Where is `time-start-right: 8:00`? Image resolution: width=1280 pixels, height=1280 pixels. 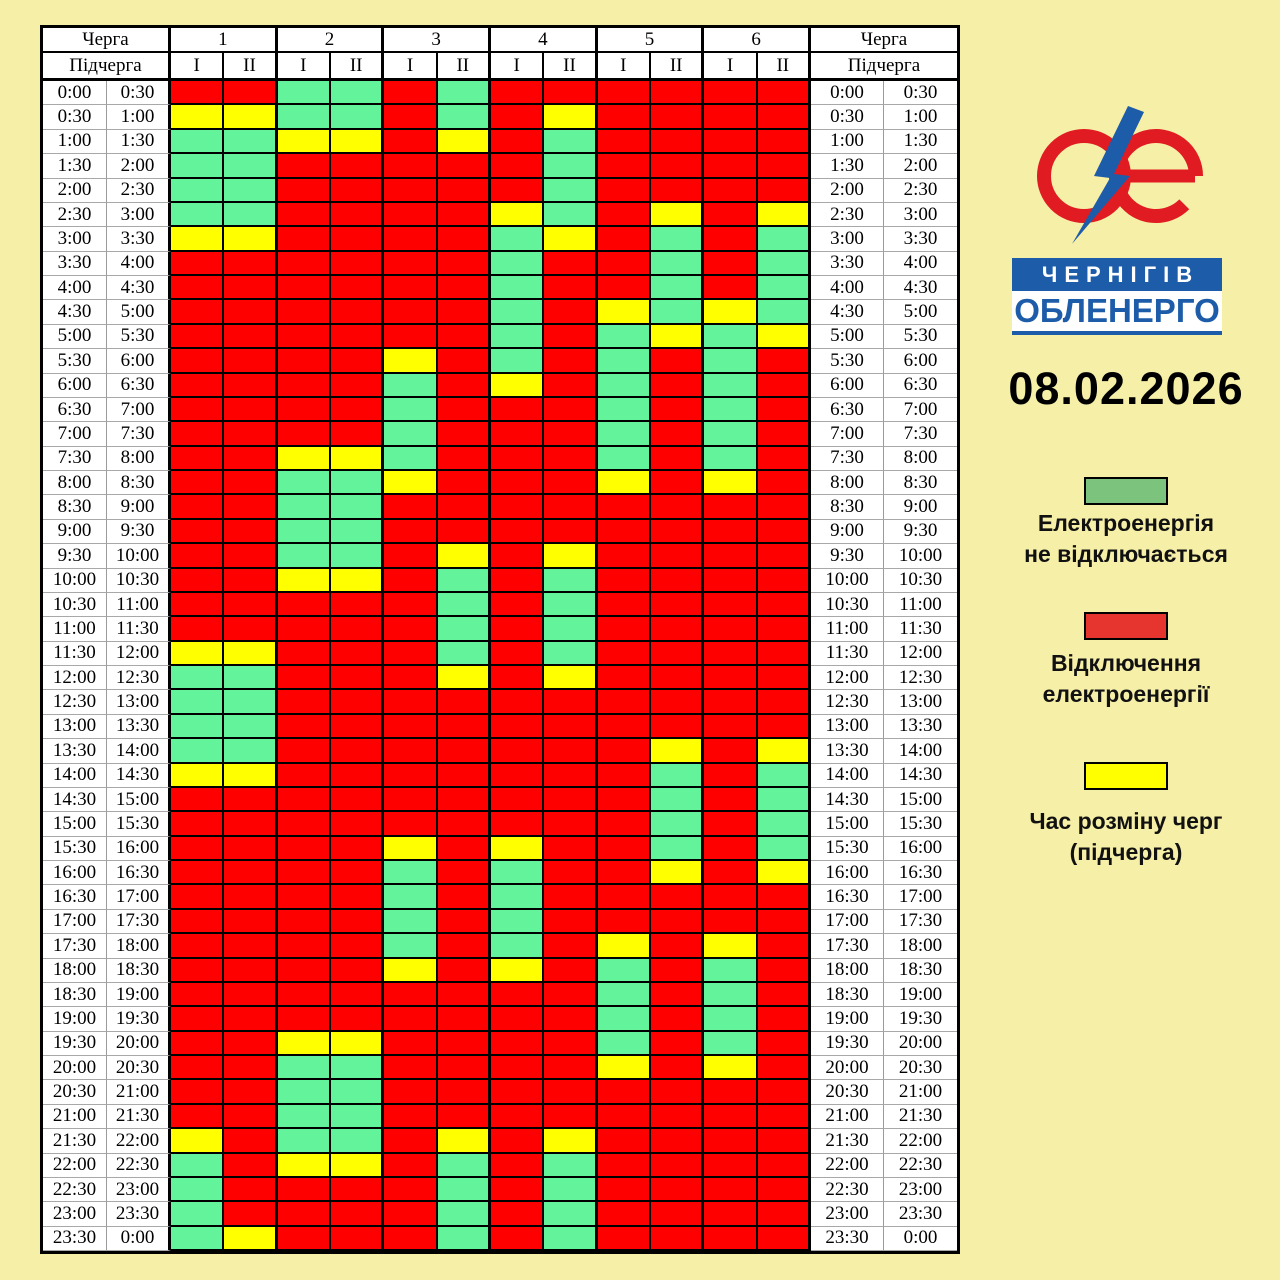
time-start-right: 8:00 is located at coordinates (847, 483).